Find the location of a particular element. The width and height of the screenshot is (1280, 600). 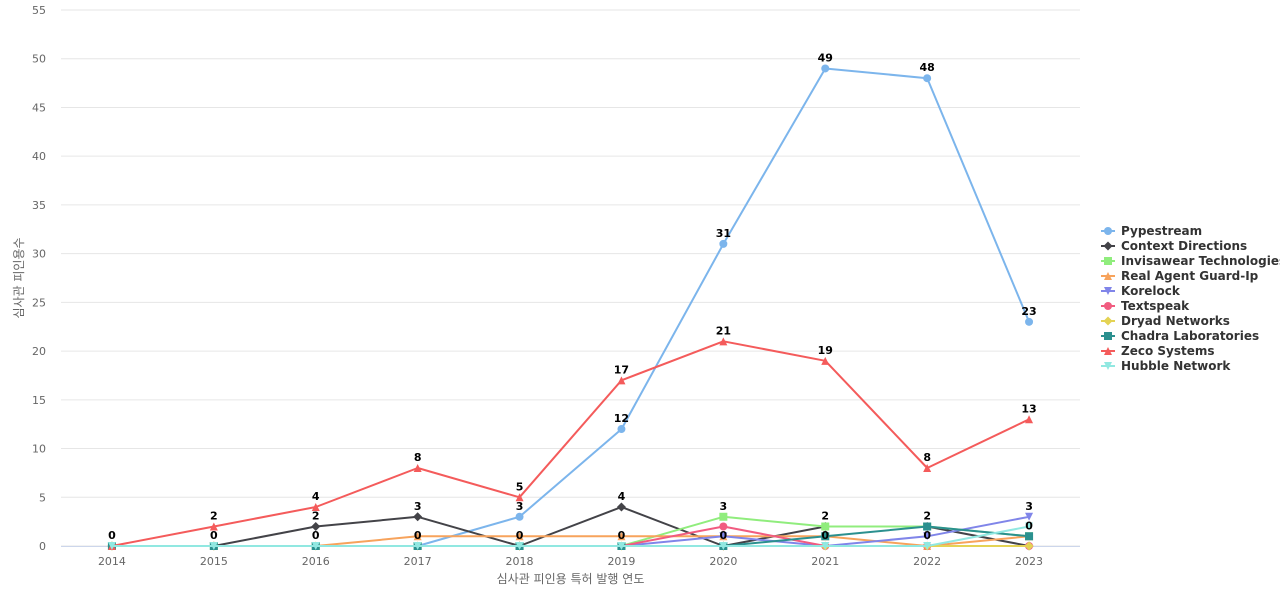

data-label: 12 is located at coordinates (621, 418).